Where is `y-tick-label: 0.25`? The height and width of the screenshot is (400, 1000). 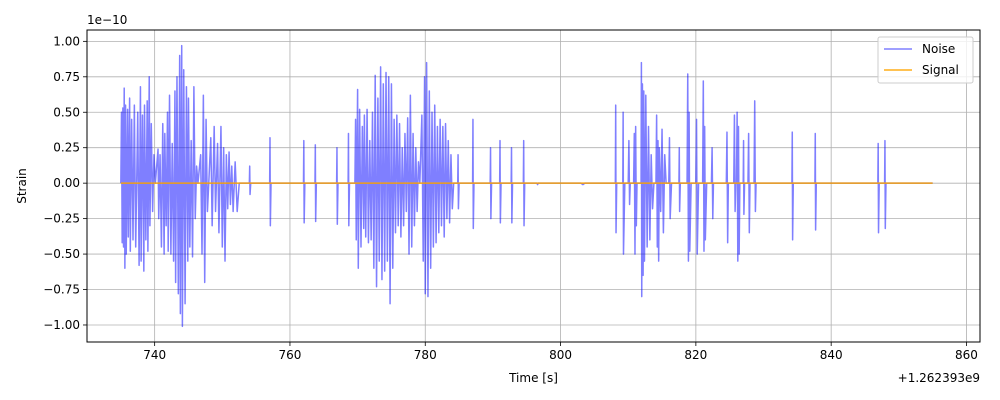
y-tick-label: 0.25 is located at coordinates (66, 148).